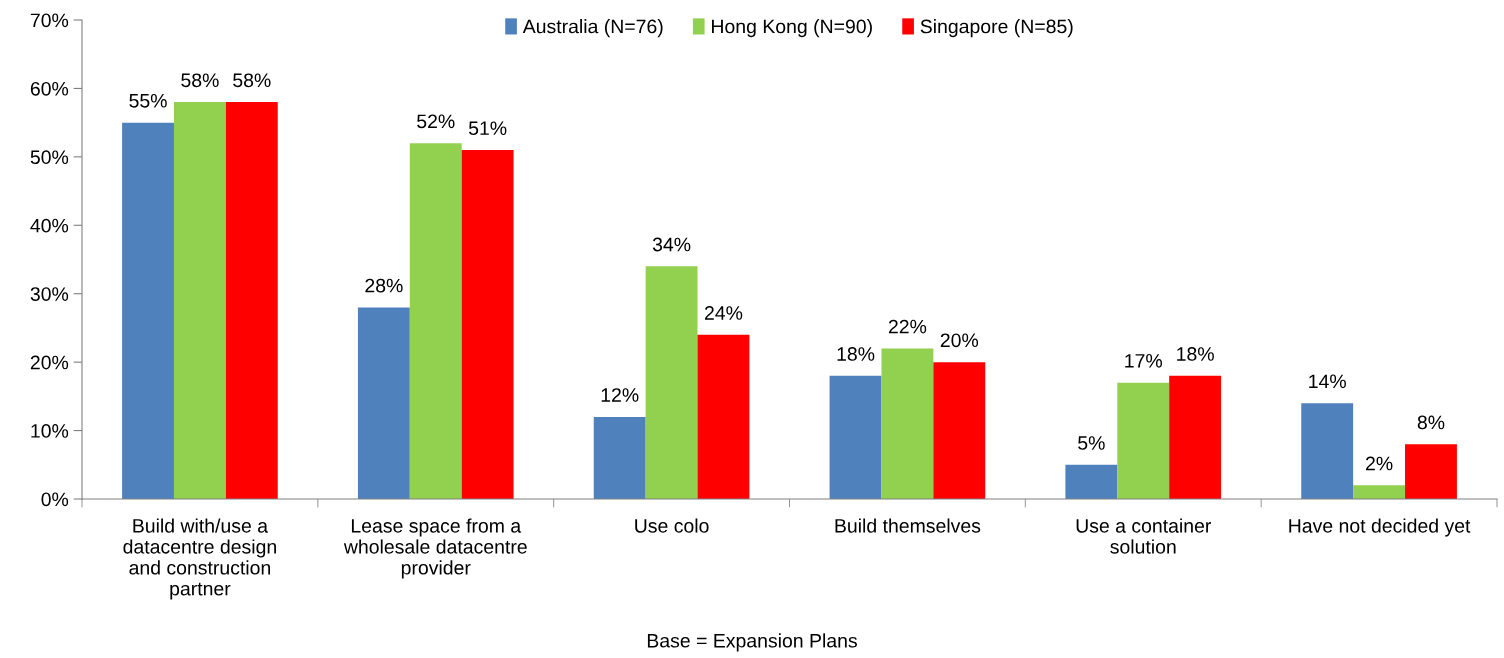 This screenshot has width=1504, height=658. What do you see at coordinates (49, 294) in the screenshot?
I see `y-tick-label: 30%` at bounding box center [49, 294].